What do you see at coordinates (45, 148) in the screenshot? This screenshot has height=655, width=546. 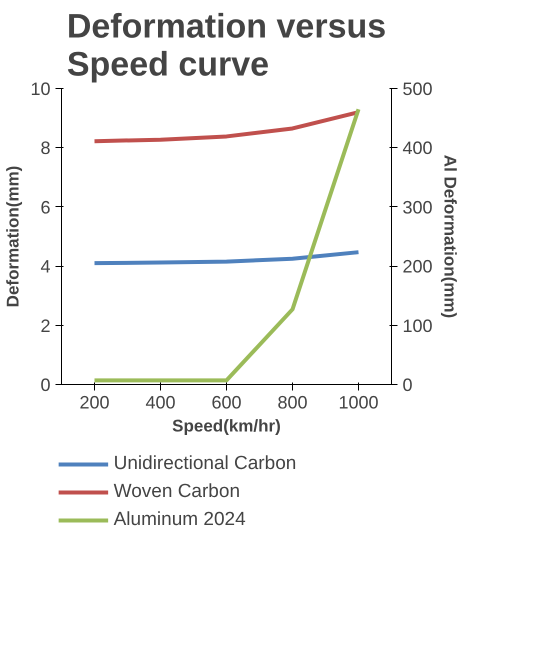 I see `y-tick-label: 8` at bounding box center [45, 148].